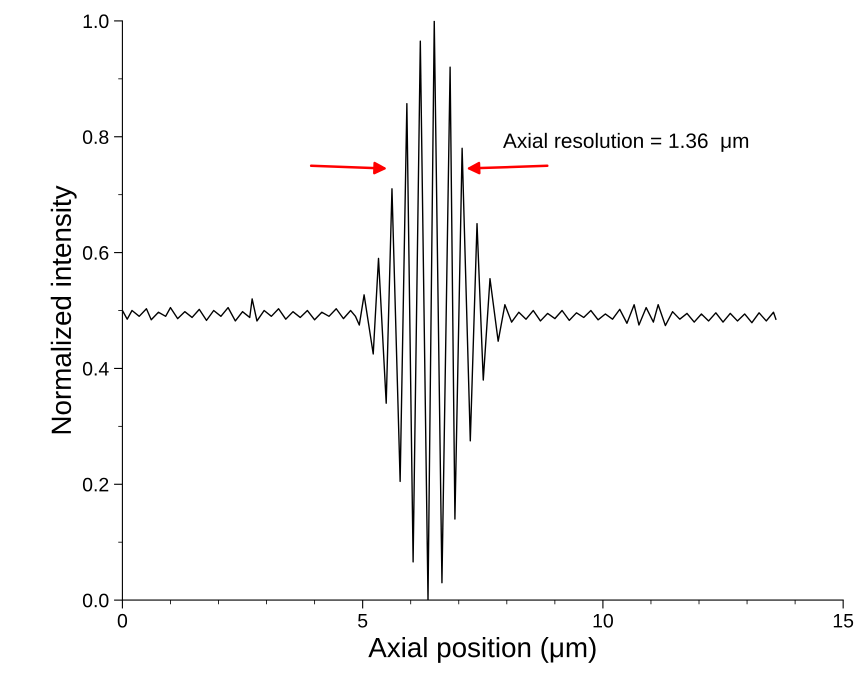  What do you see at coordinates (603, 621) in the screenshot?
I see `x-tick-label: 10` at bounding box center [603, 621].